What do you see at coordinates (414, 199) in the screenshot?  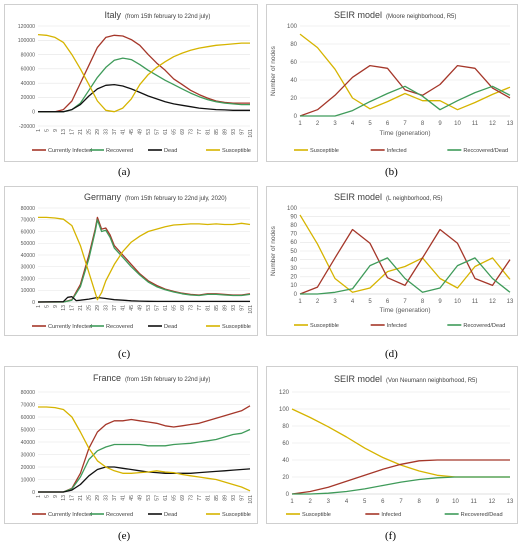 I see `chart-subtitle: (L neighborhood, R5)` at bounding box center [414, 199].